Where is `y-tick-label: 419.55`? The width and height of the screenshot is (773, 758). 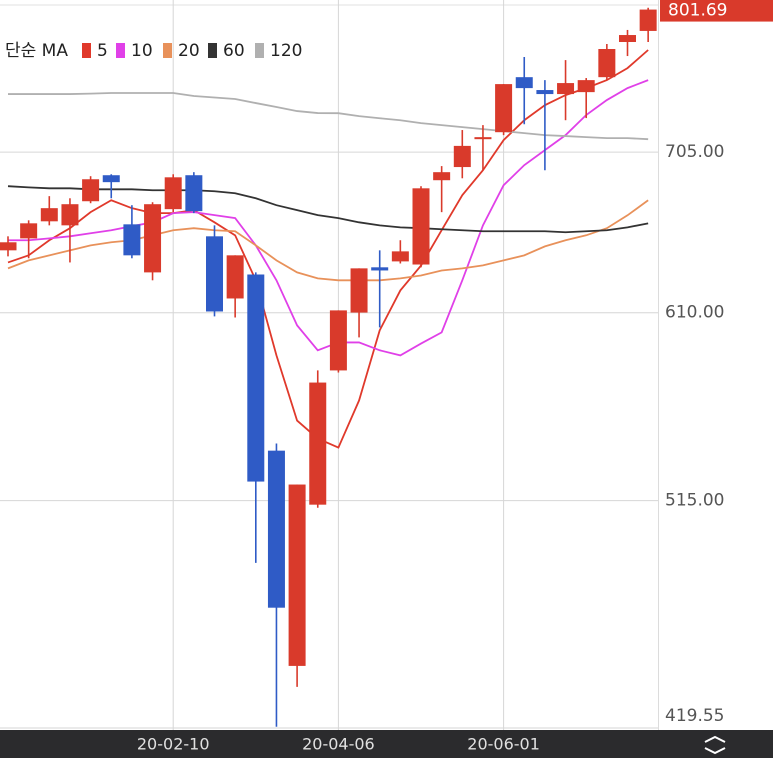
y-tick-label: 419.55 is located at coordinates (694, 716).